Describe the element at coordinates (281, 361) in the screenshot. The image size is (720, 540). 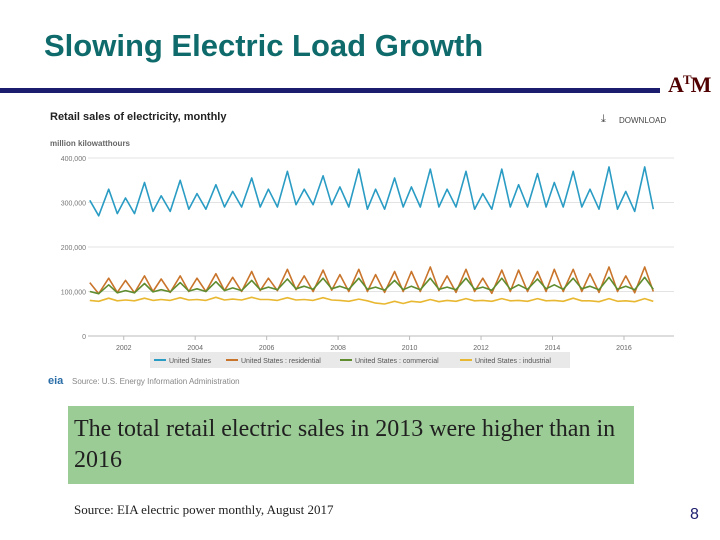
I see `legend-label: United States : residential` at that location.